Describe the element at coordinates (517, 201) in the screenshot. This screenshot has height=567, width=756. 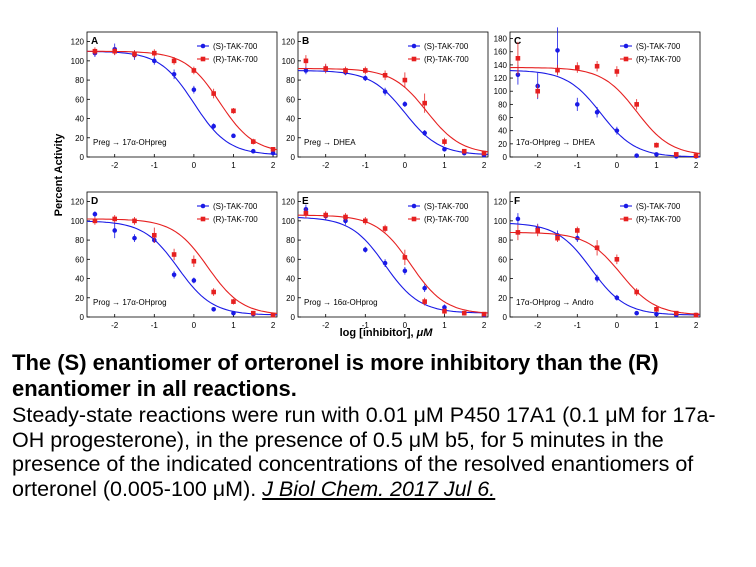
I see `panel-letter: F` at that location.